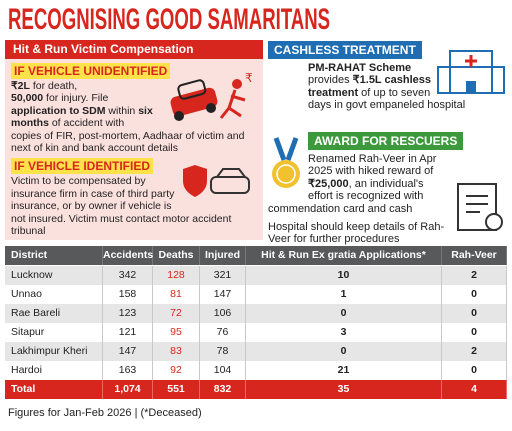 The height and width of the screenshot is (431, 512). Describe the element at coordinates (128, 370) in the screenshot. I see `table-cell: 163` at that location.